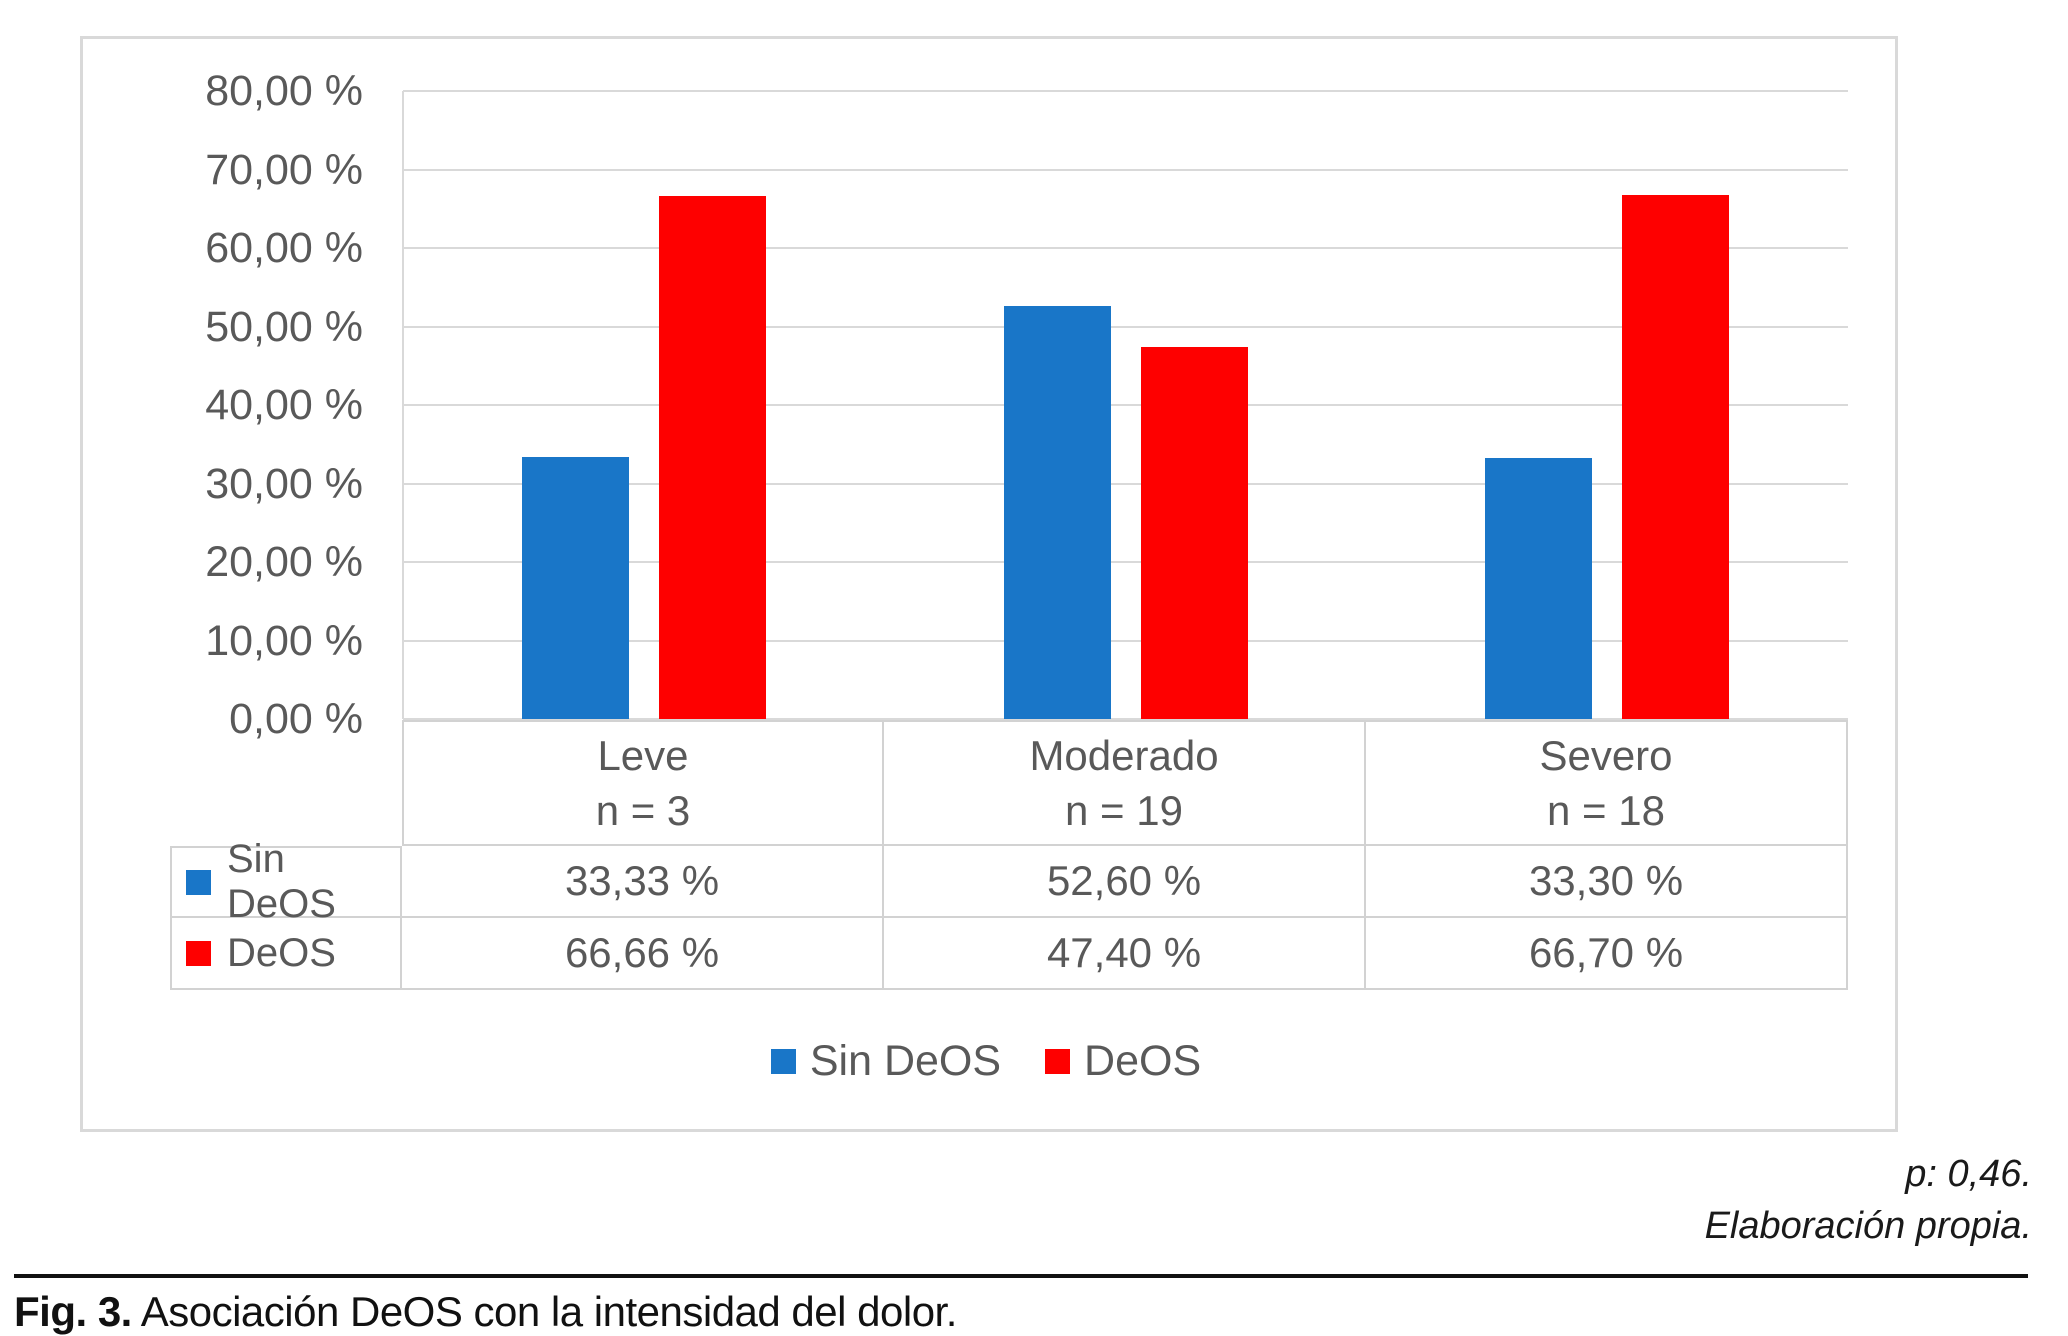  What do you see at coordinates (1606, 755) in the screenshot?
I see `category-label: Severo` at bounding box center [1606, 755].